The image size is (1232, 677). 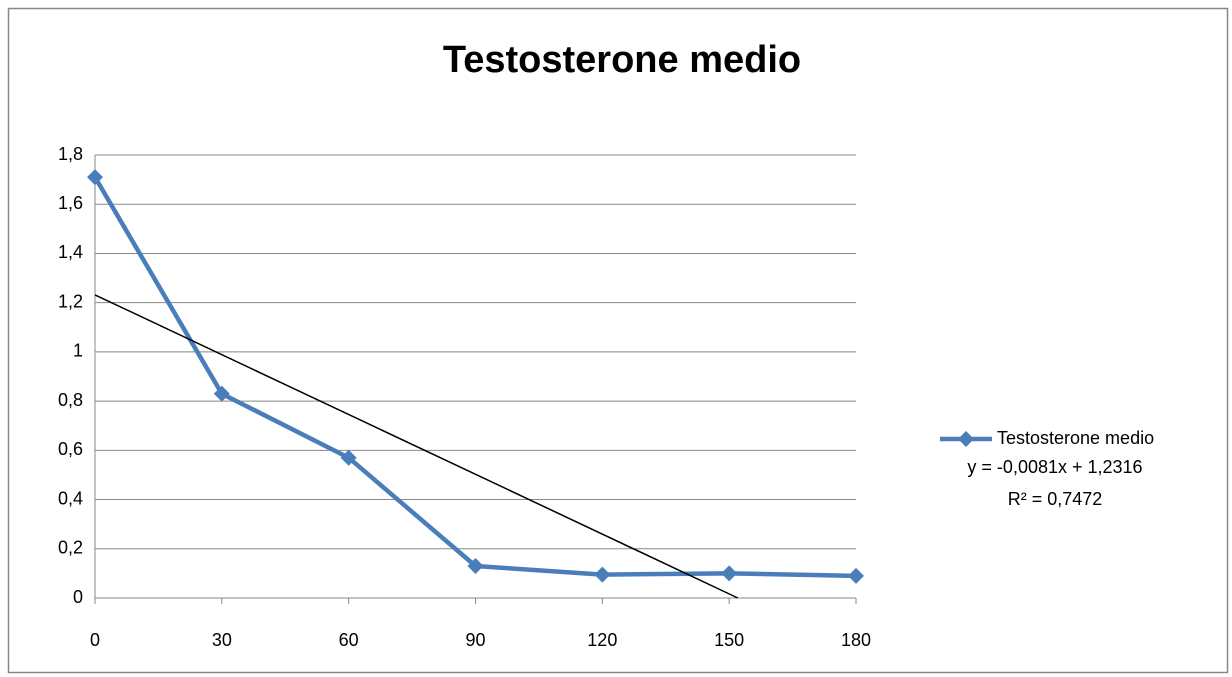 What do you see at coordinates (70, 252) in the screenshot?
I see `y-tick-label: 1,4` at bounding box center [70, 252].